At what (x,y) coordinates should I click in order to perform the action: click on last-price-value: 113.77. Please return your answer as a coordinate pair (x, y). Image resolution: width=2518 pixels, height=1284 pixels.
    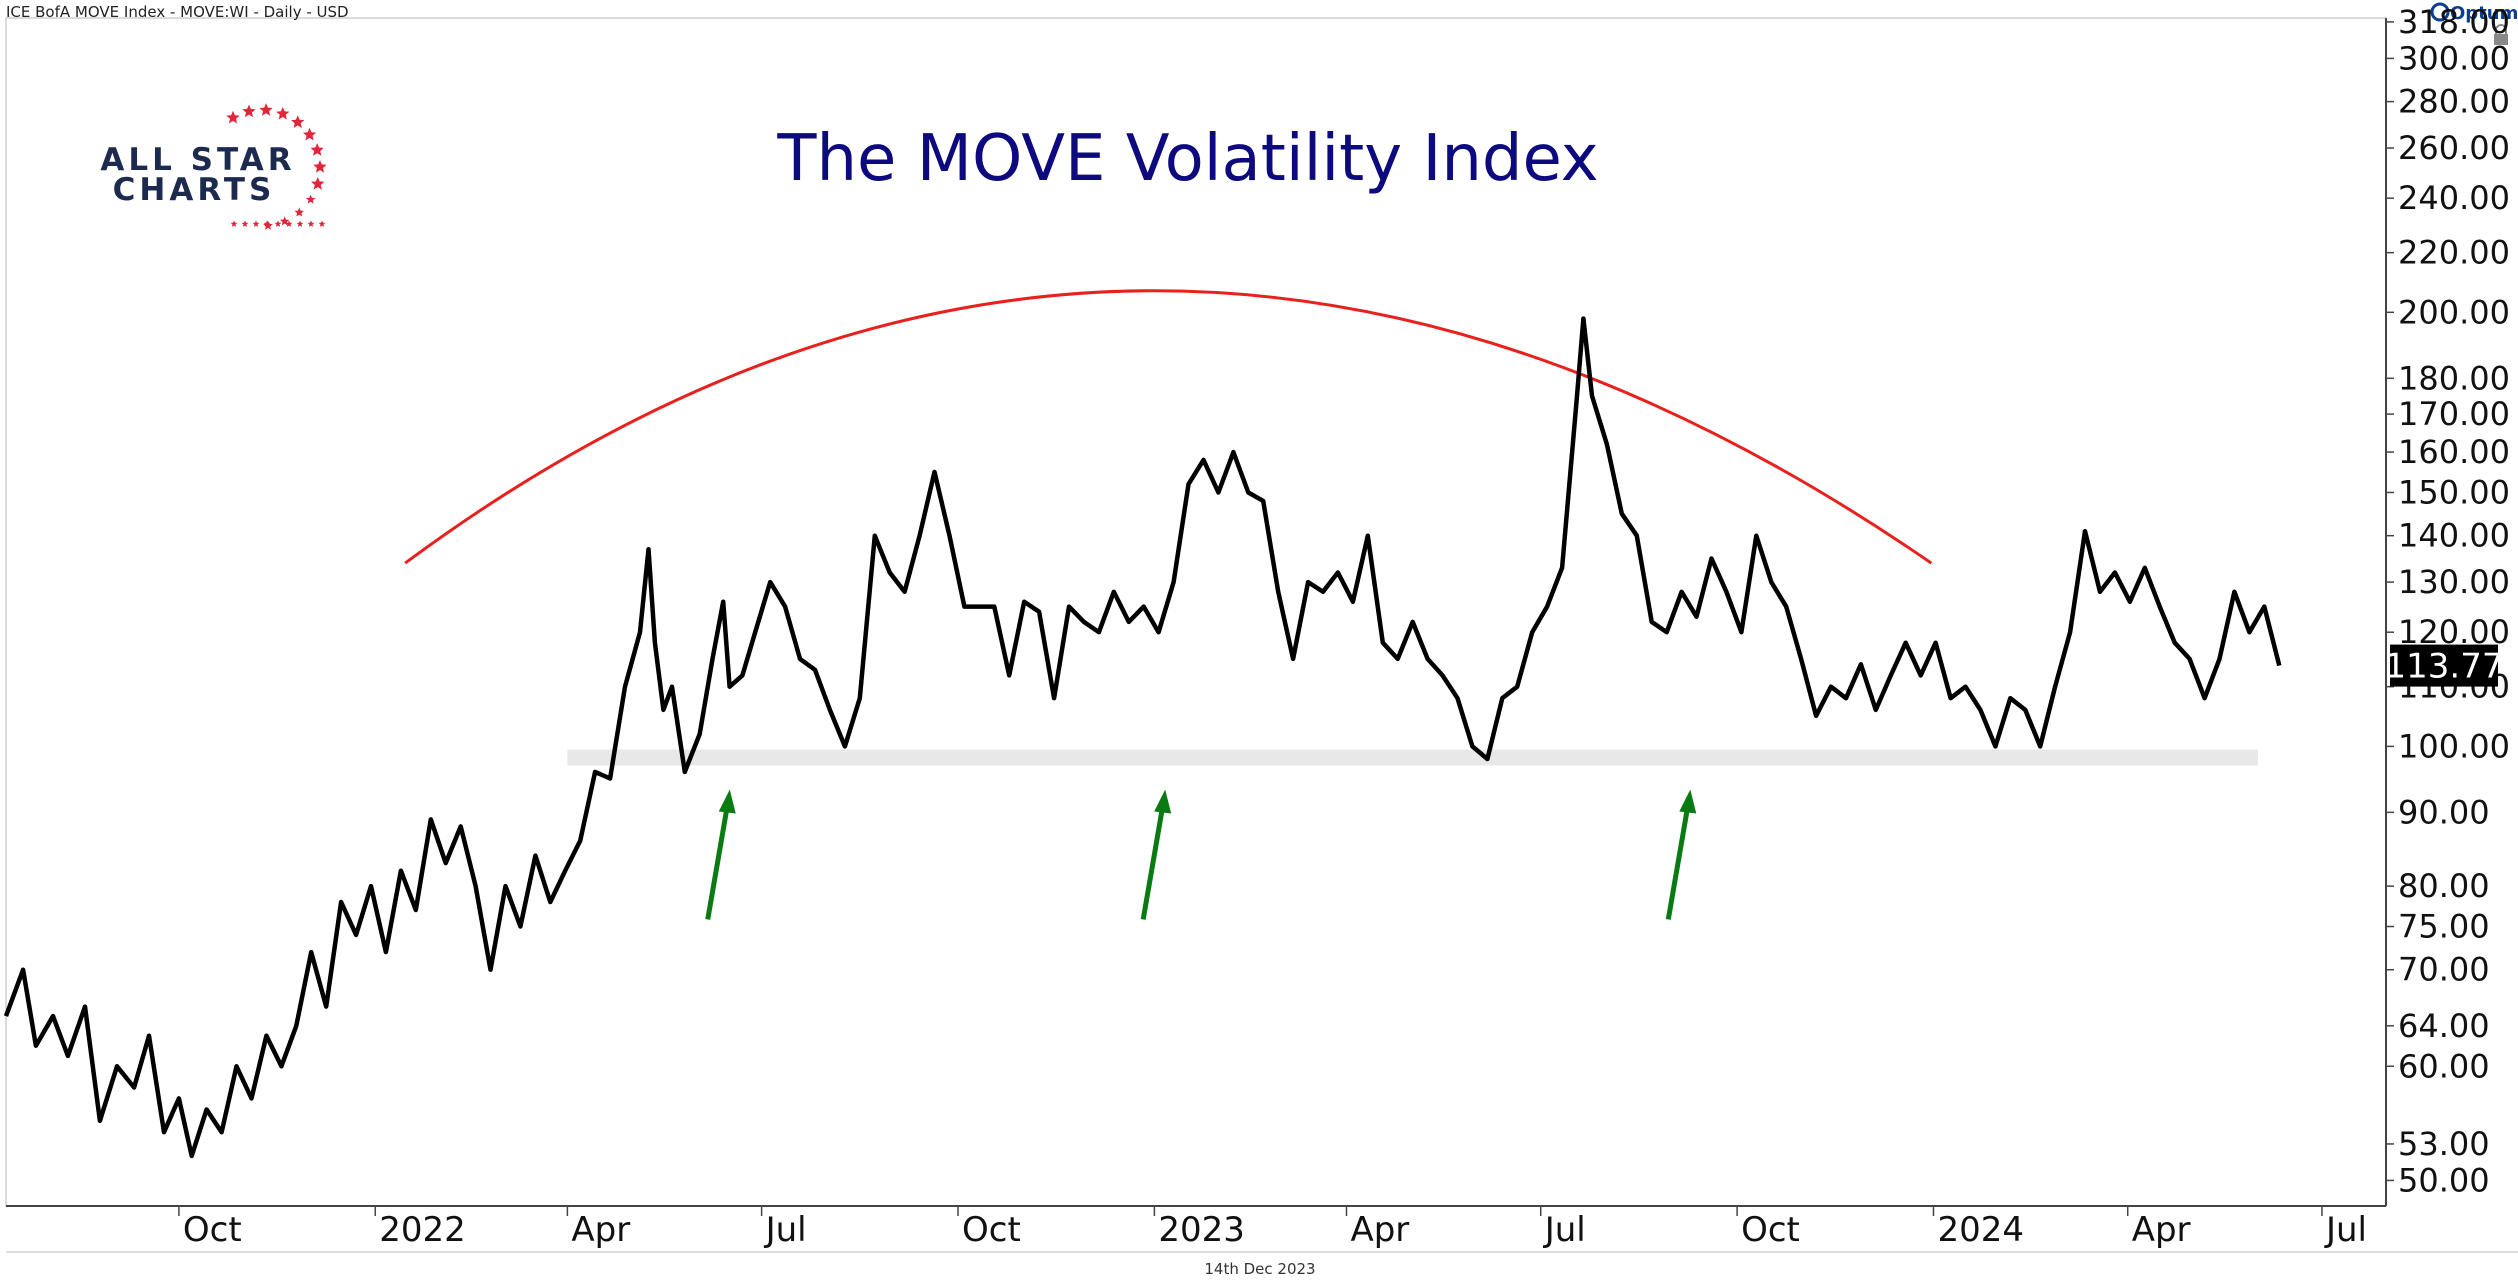
    Looking at the image, I should click on (2444, 667).